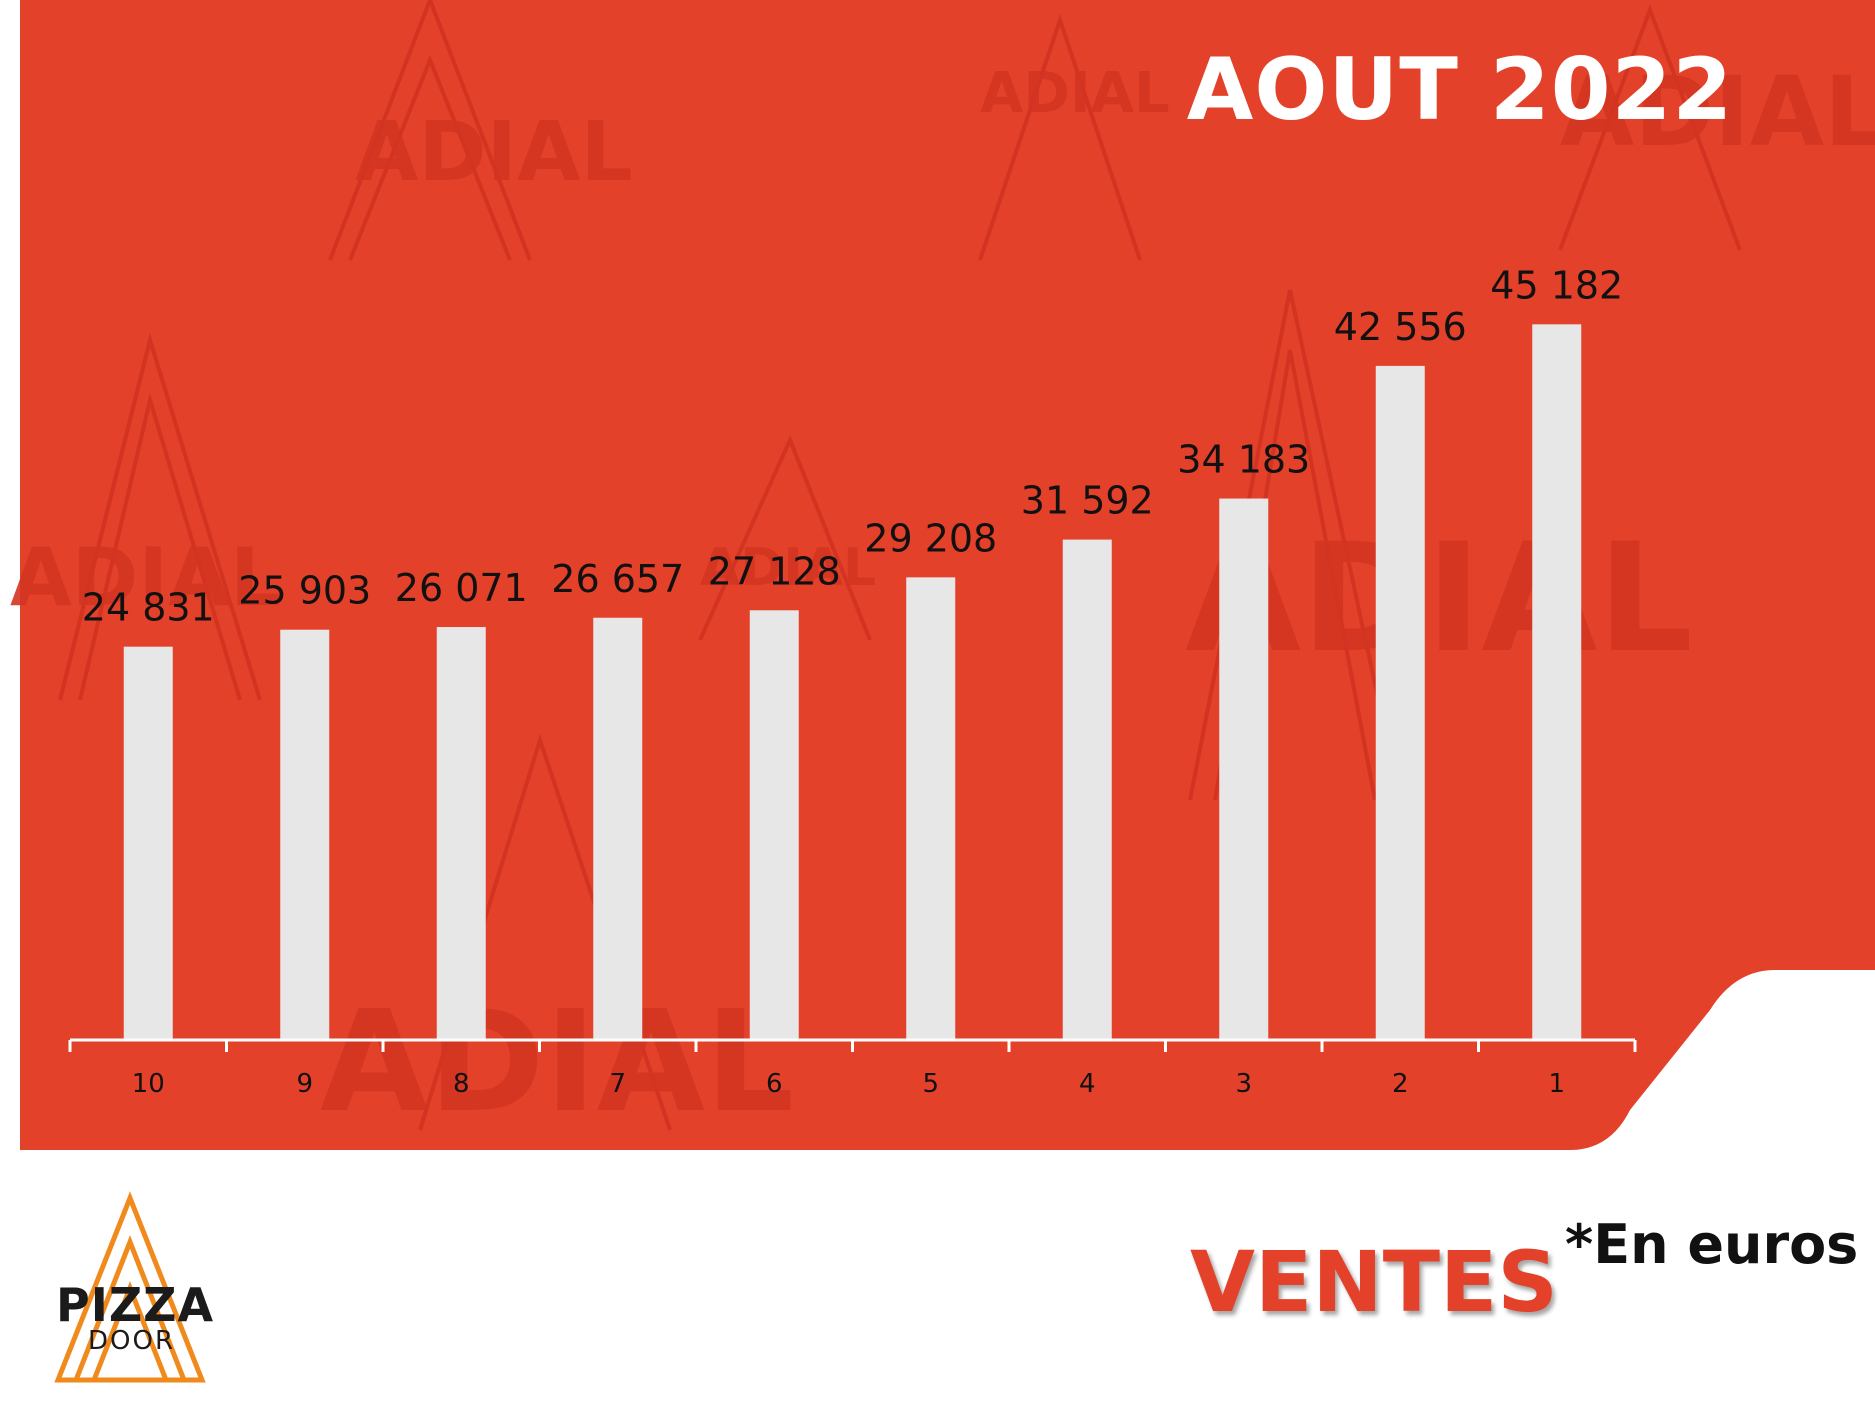 This screenshot has width=1875, height=1422. Describe the element at coordinates (617, 579) in the screenshot. I see `data-label: 26 657` at that location.